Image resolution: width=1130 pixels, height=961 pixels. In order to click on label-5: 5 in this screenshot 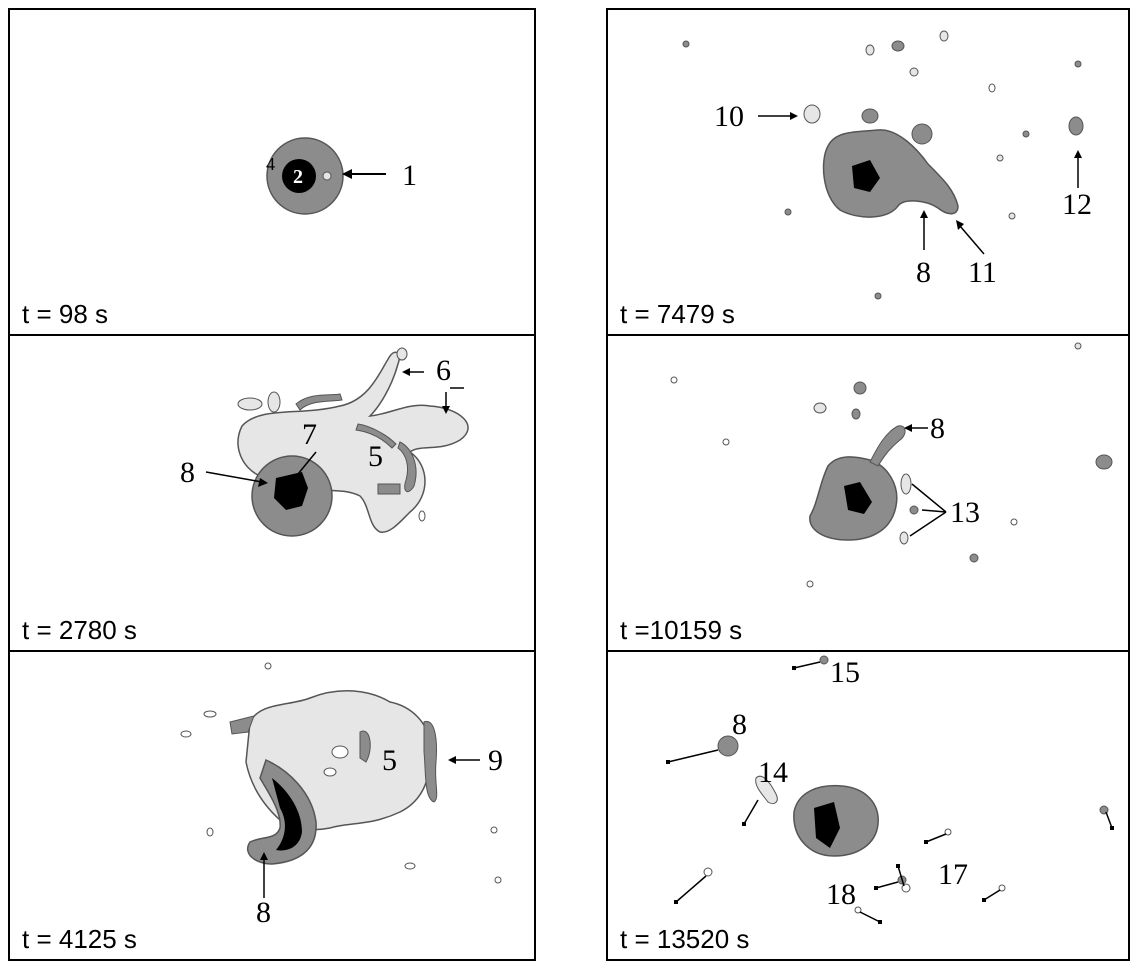, I will do `click(375, 456)`.